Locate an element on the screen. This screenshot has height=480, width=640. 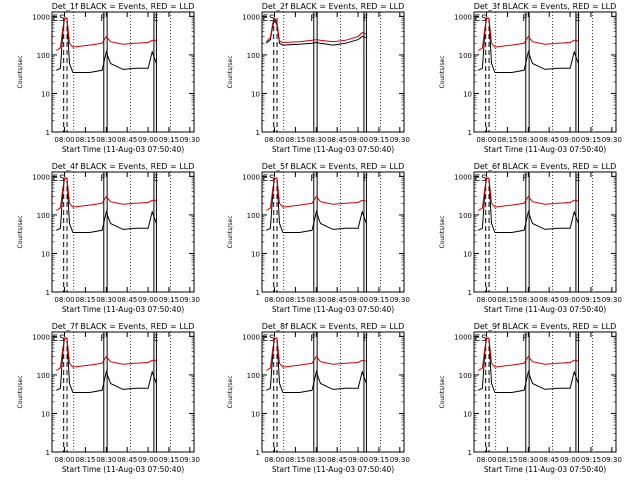
chart-title: Det_6f BLACK = Events, RED = LLD is located at coordinates (545, 166).